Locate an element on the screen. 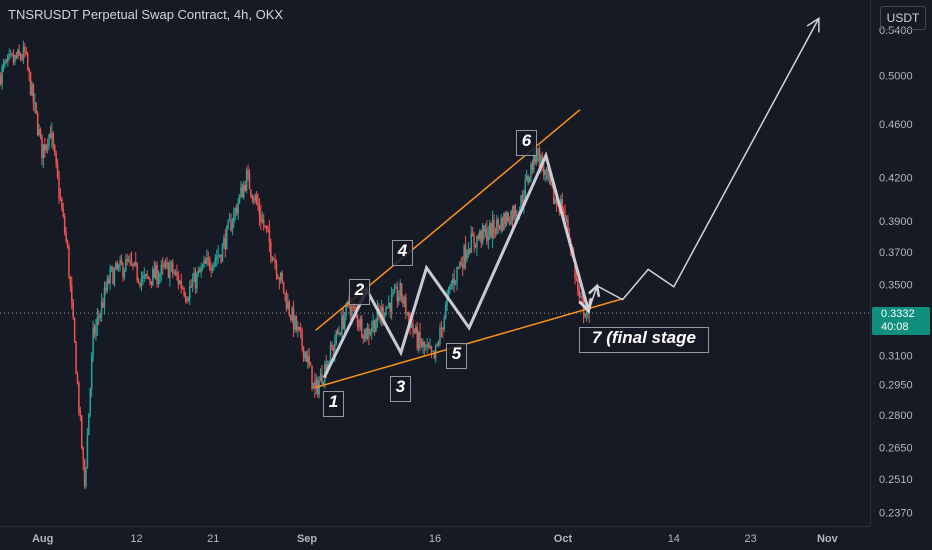 Image resolution: width=932 pixels, height=550 pixels. price-tick-label: 0.2650 is located at coordinates (896, 448).